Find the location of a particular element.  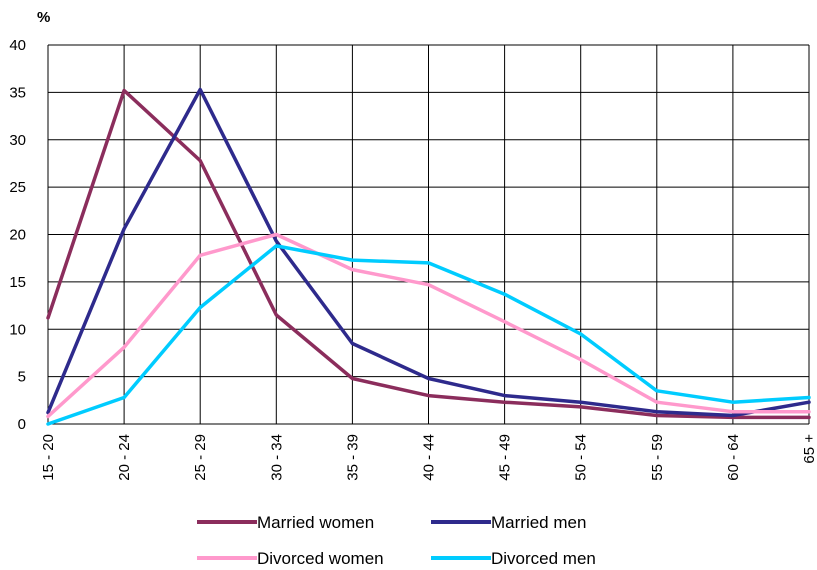

x-tick-label: 45 - 49 is located at coordinates (505, 457).